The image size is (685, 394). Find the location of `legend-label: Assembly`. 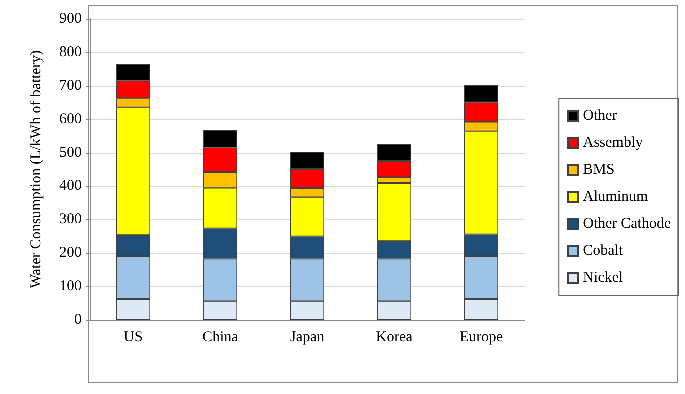

legend-label: Assembly is located at coordinates (613, 143).